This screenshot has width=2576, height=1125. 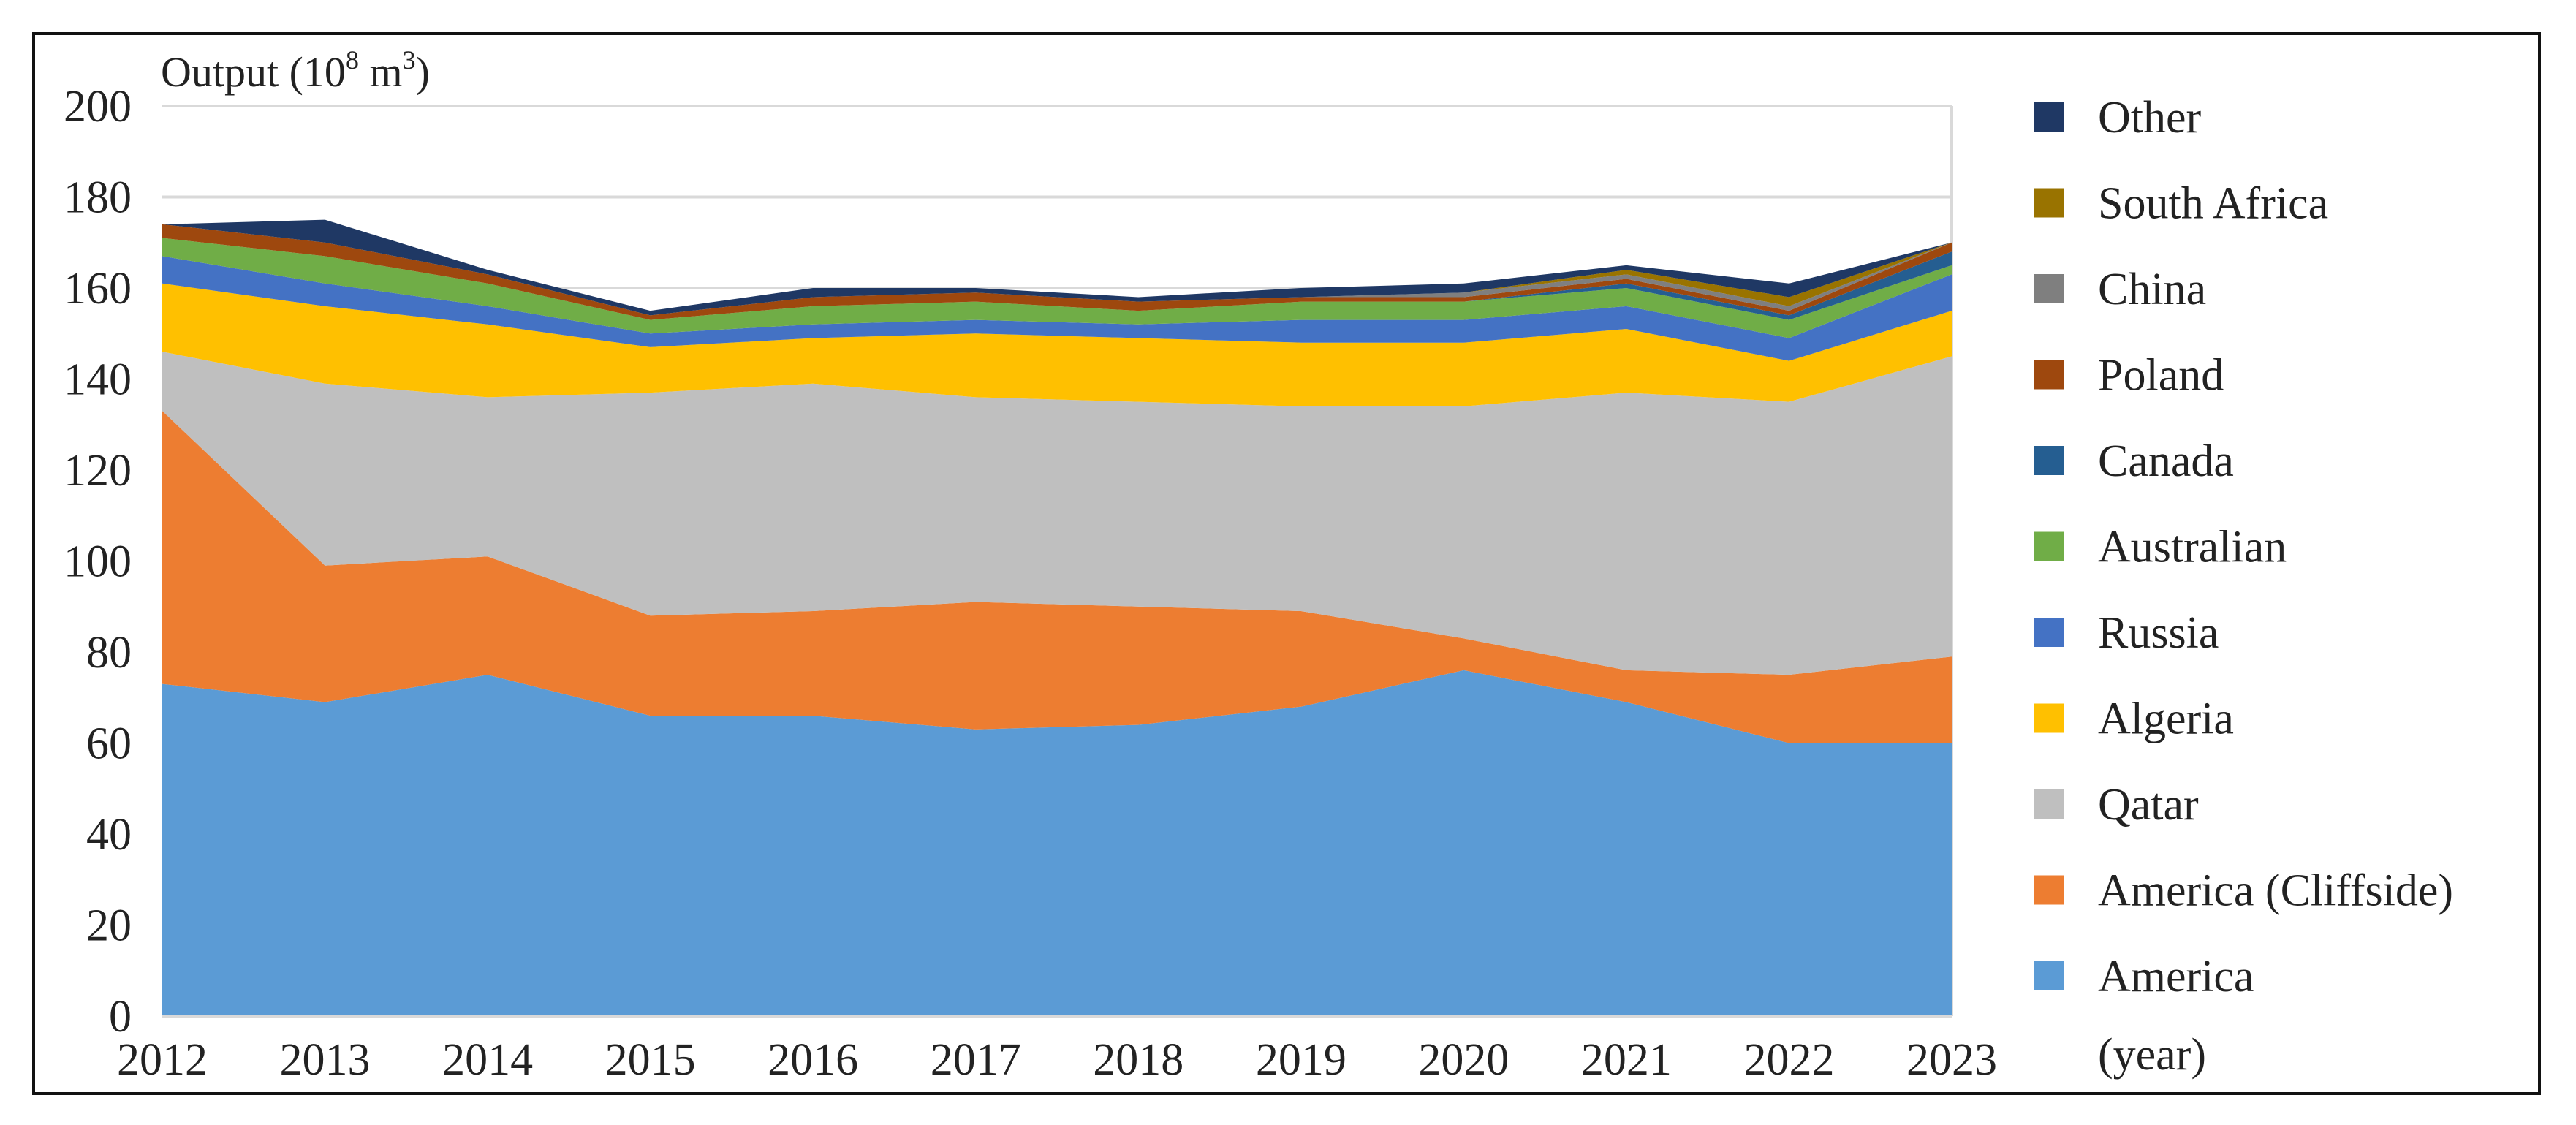 I want to click on legend-label-qatar: Qatar, so click(x=2148, y=805).